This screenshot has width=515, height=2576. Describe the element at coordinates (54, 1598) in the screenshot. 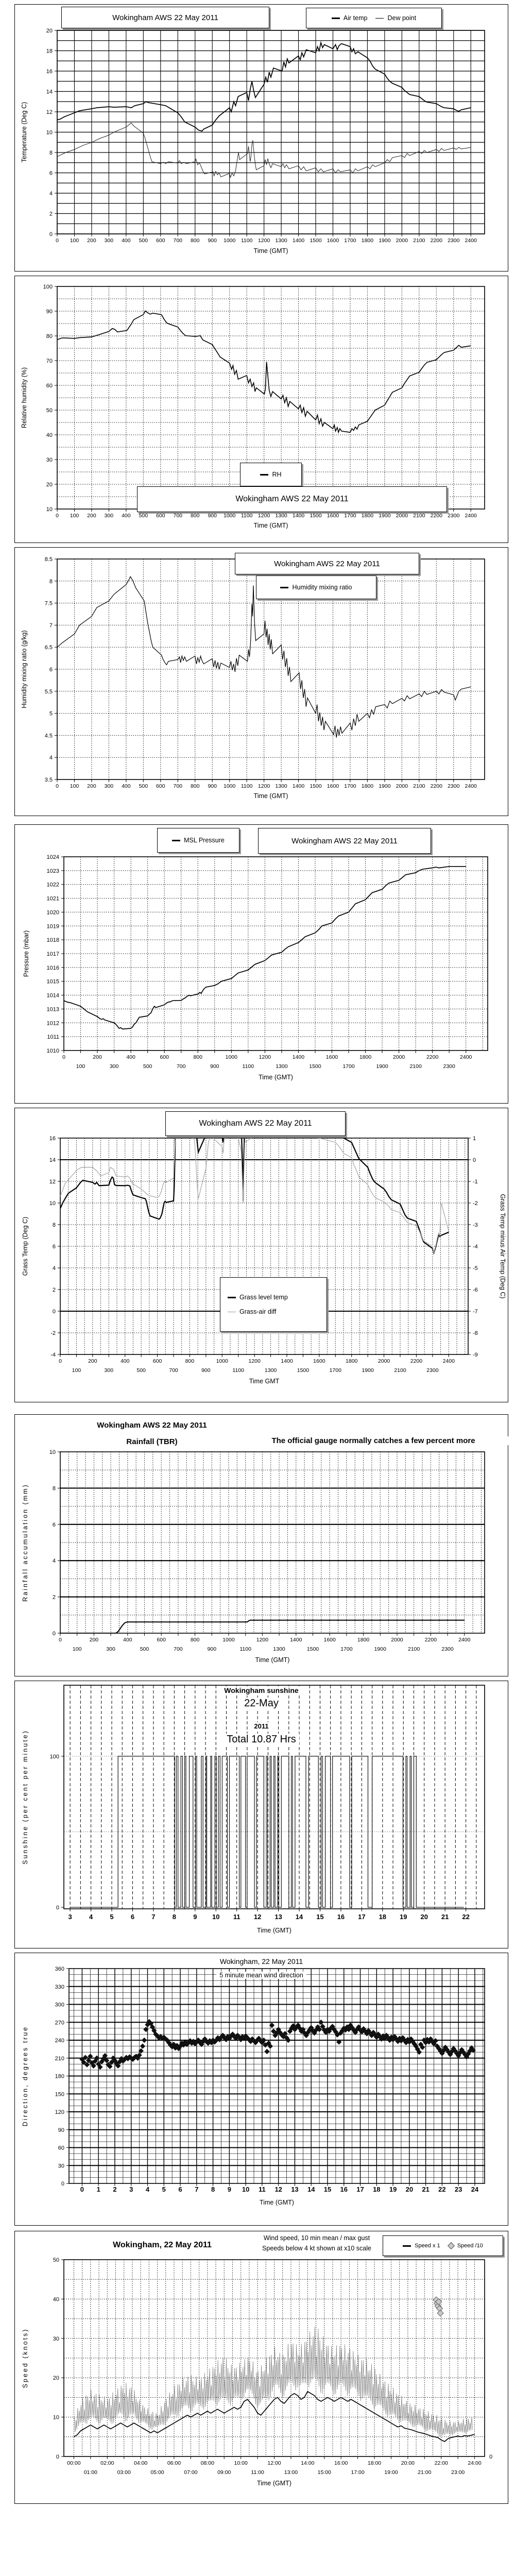

I see `svg-text: 2` at that location.